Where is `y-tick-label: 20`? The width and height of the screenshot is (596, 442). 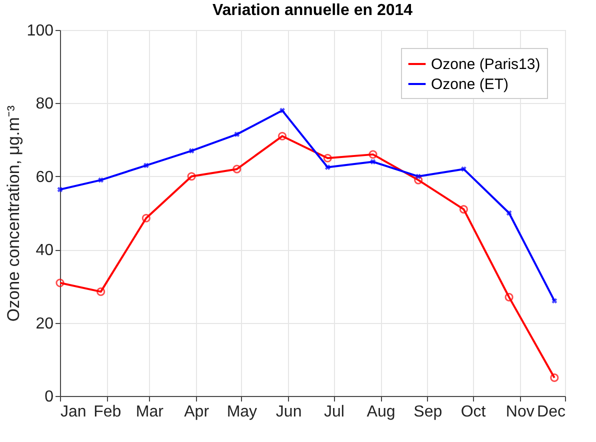 y-tick-label: 20 is located at coordinates (45, 323).